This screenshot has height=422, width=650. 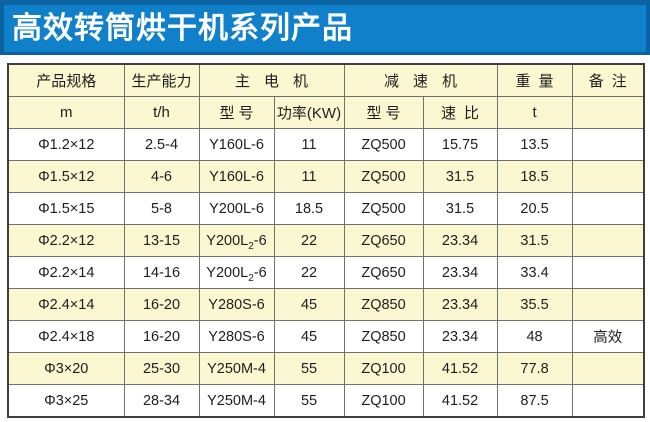 I want to click on header-cell-spec: 产品规格, so click(x=66, y=80).